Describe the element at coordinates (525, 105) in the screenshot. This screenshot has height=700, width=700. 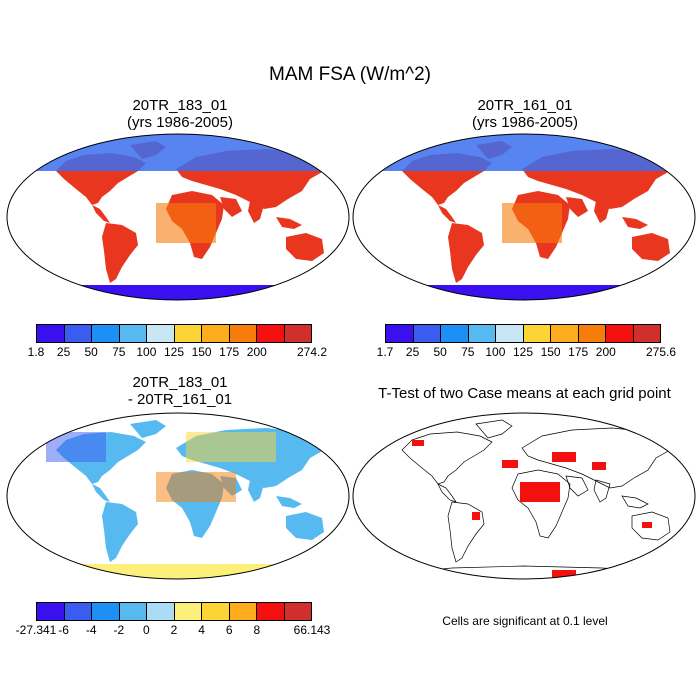
I see `panel-title-line1: 20TR_161_01` at that location.